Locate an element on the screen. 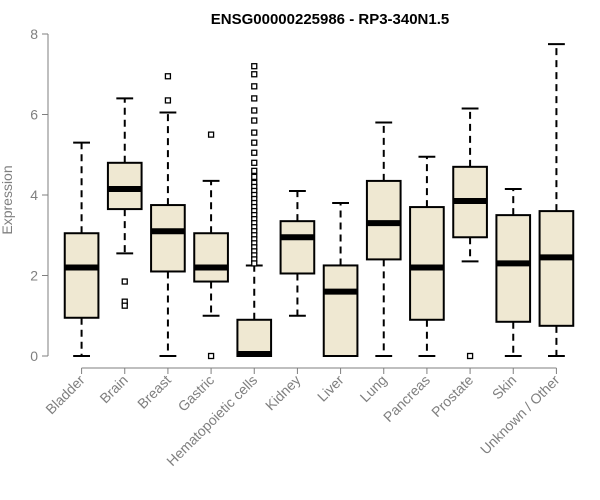  x-tick-label: Pancreas is located at coordinates (406, 398).